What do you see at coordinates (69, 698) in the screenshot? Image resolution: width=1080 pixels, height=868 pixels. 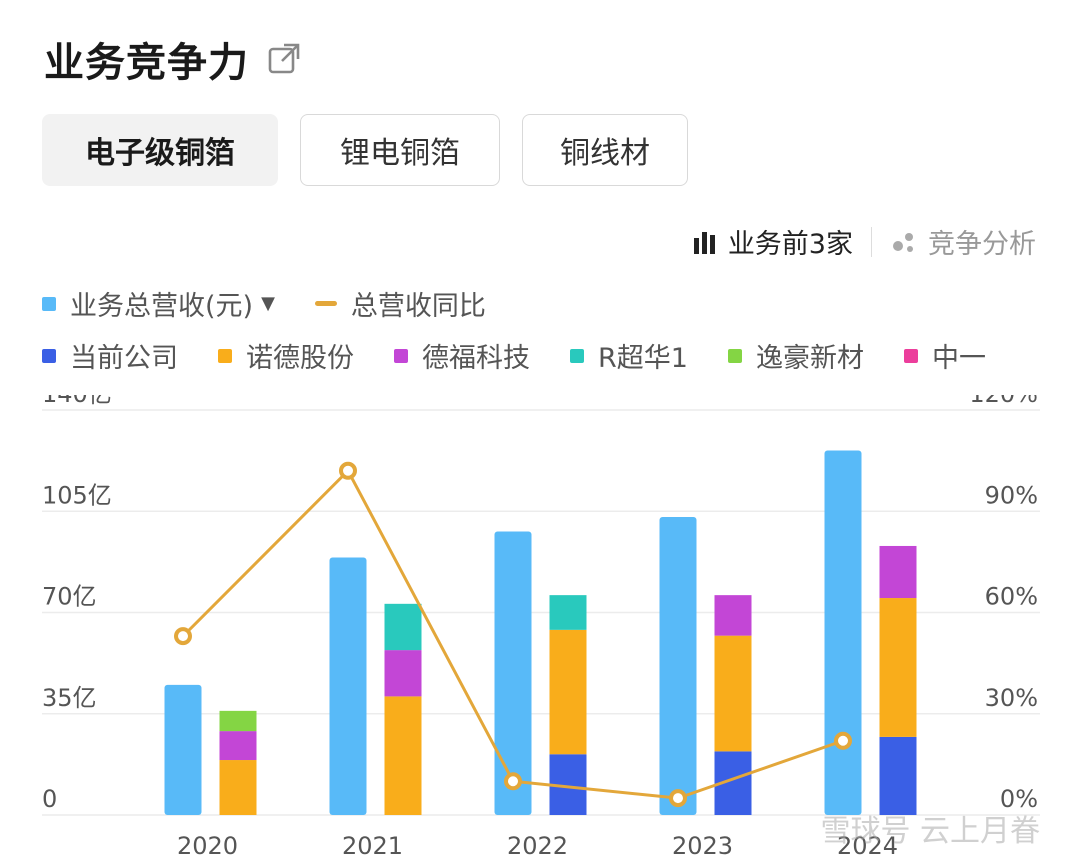 I see `y-left-tick-label: 35亿` at bounding box center [69, 698].